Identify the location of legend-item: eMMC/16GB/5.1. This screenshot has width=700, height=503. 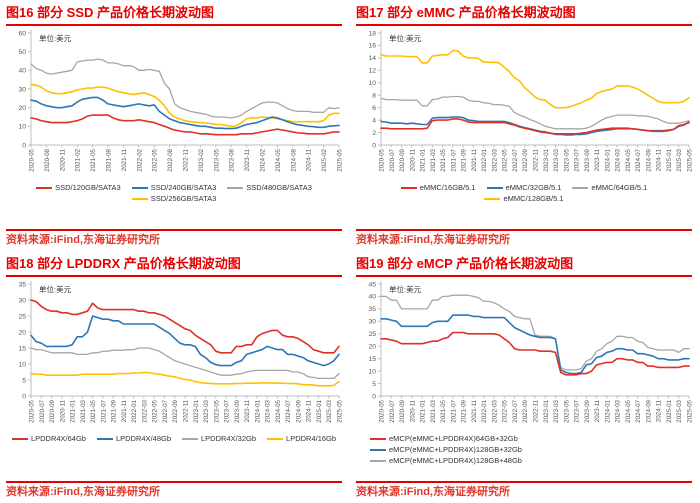
(438, 188).